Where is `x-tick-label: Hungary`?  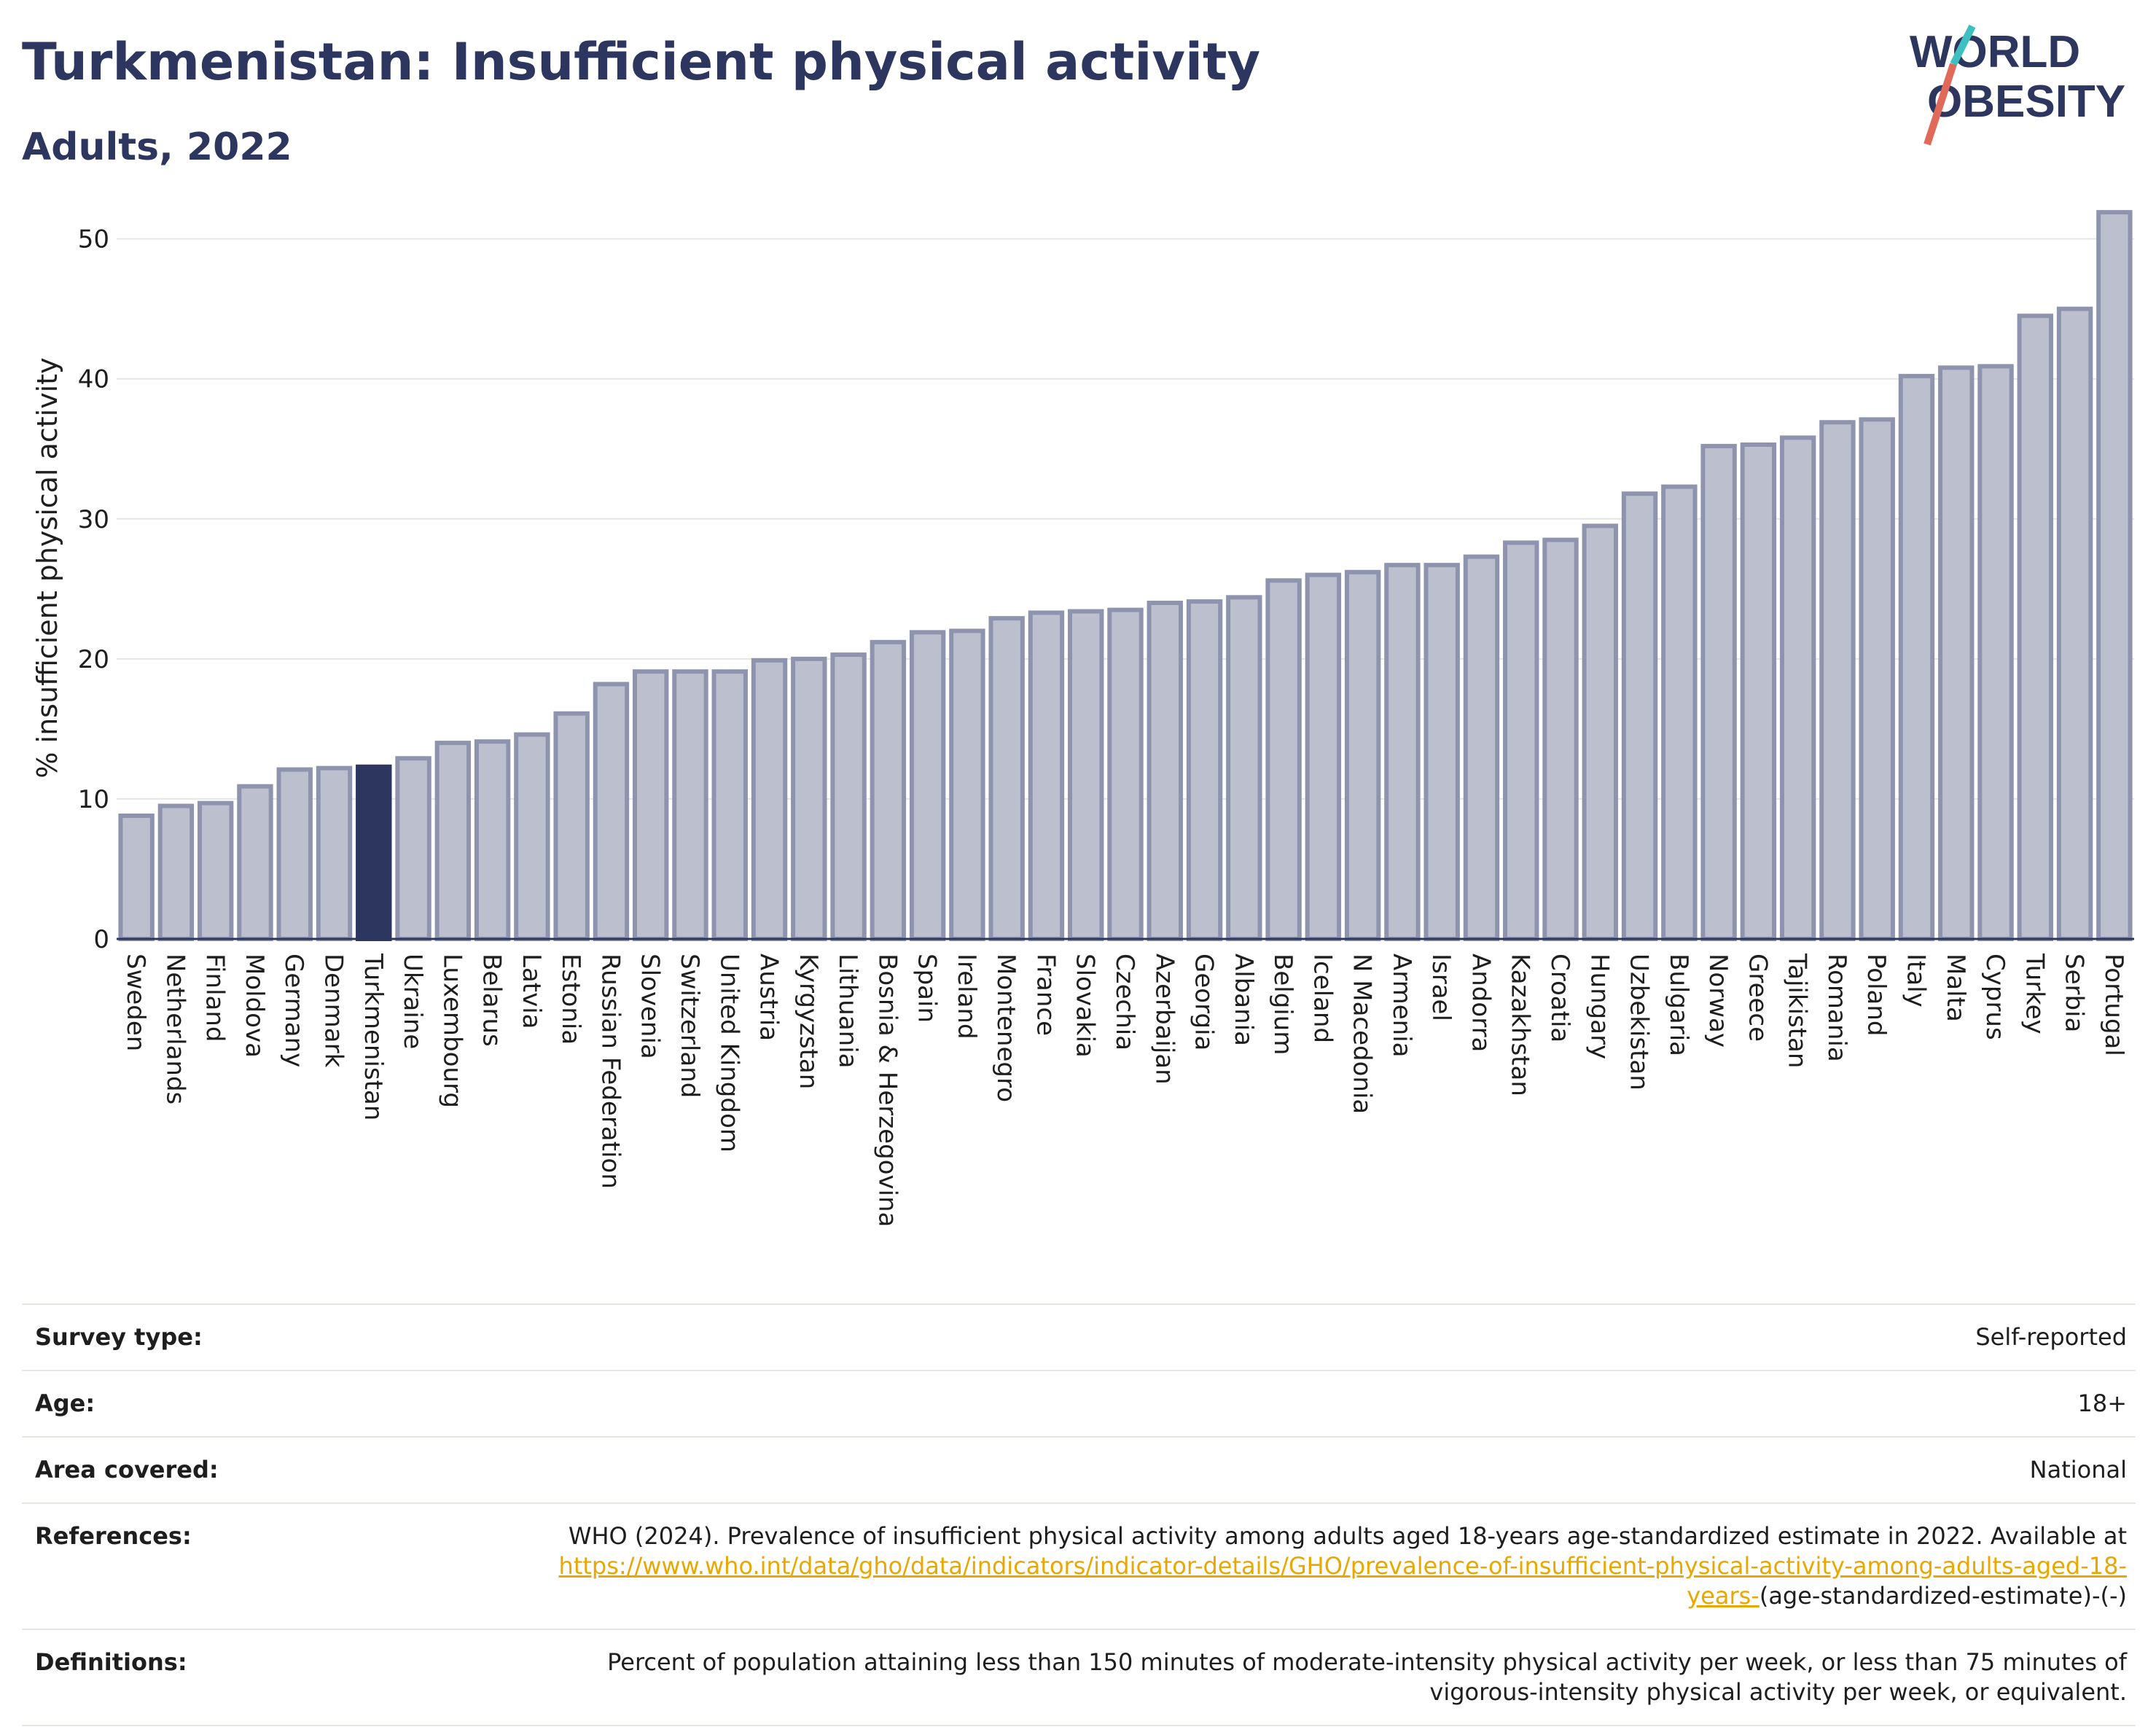
x-tick-label: Hungary is located at coordinates (1599, 1006).